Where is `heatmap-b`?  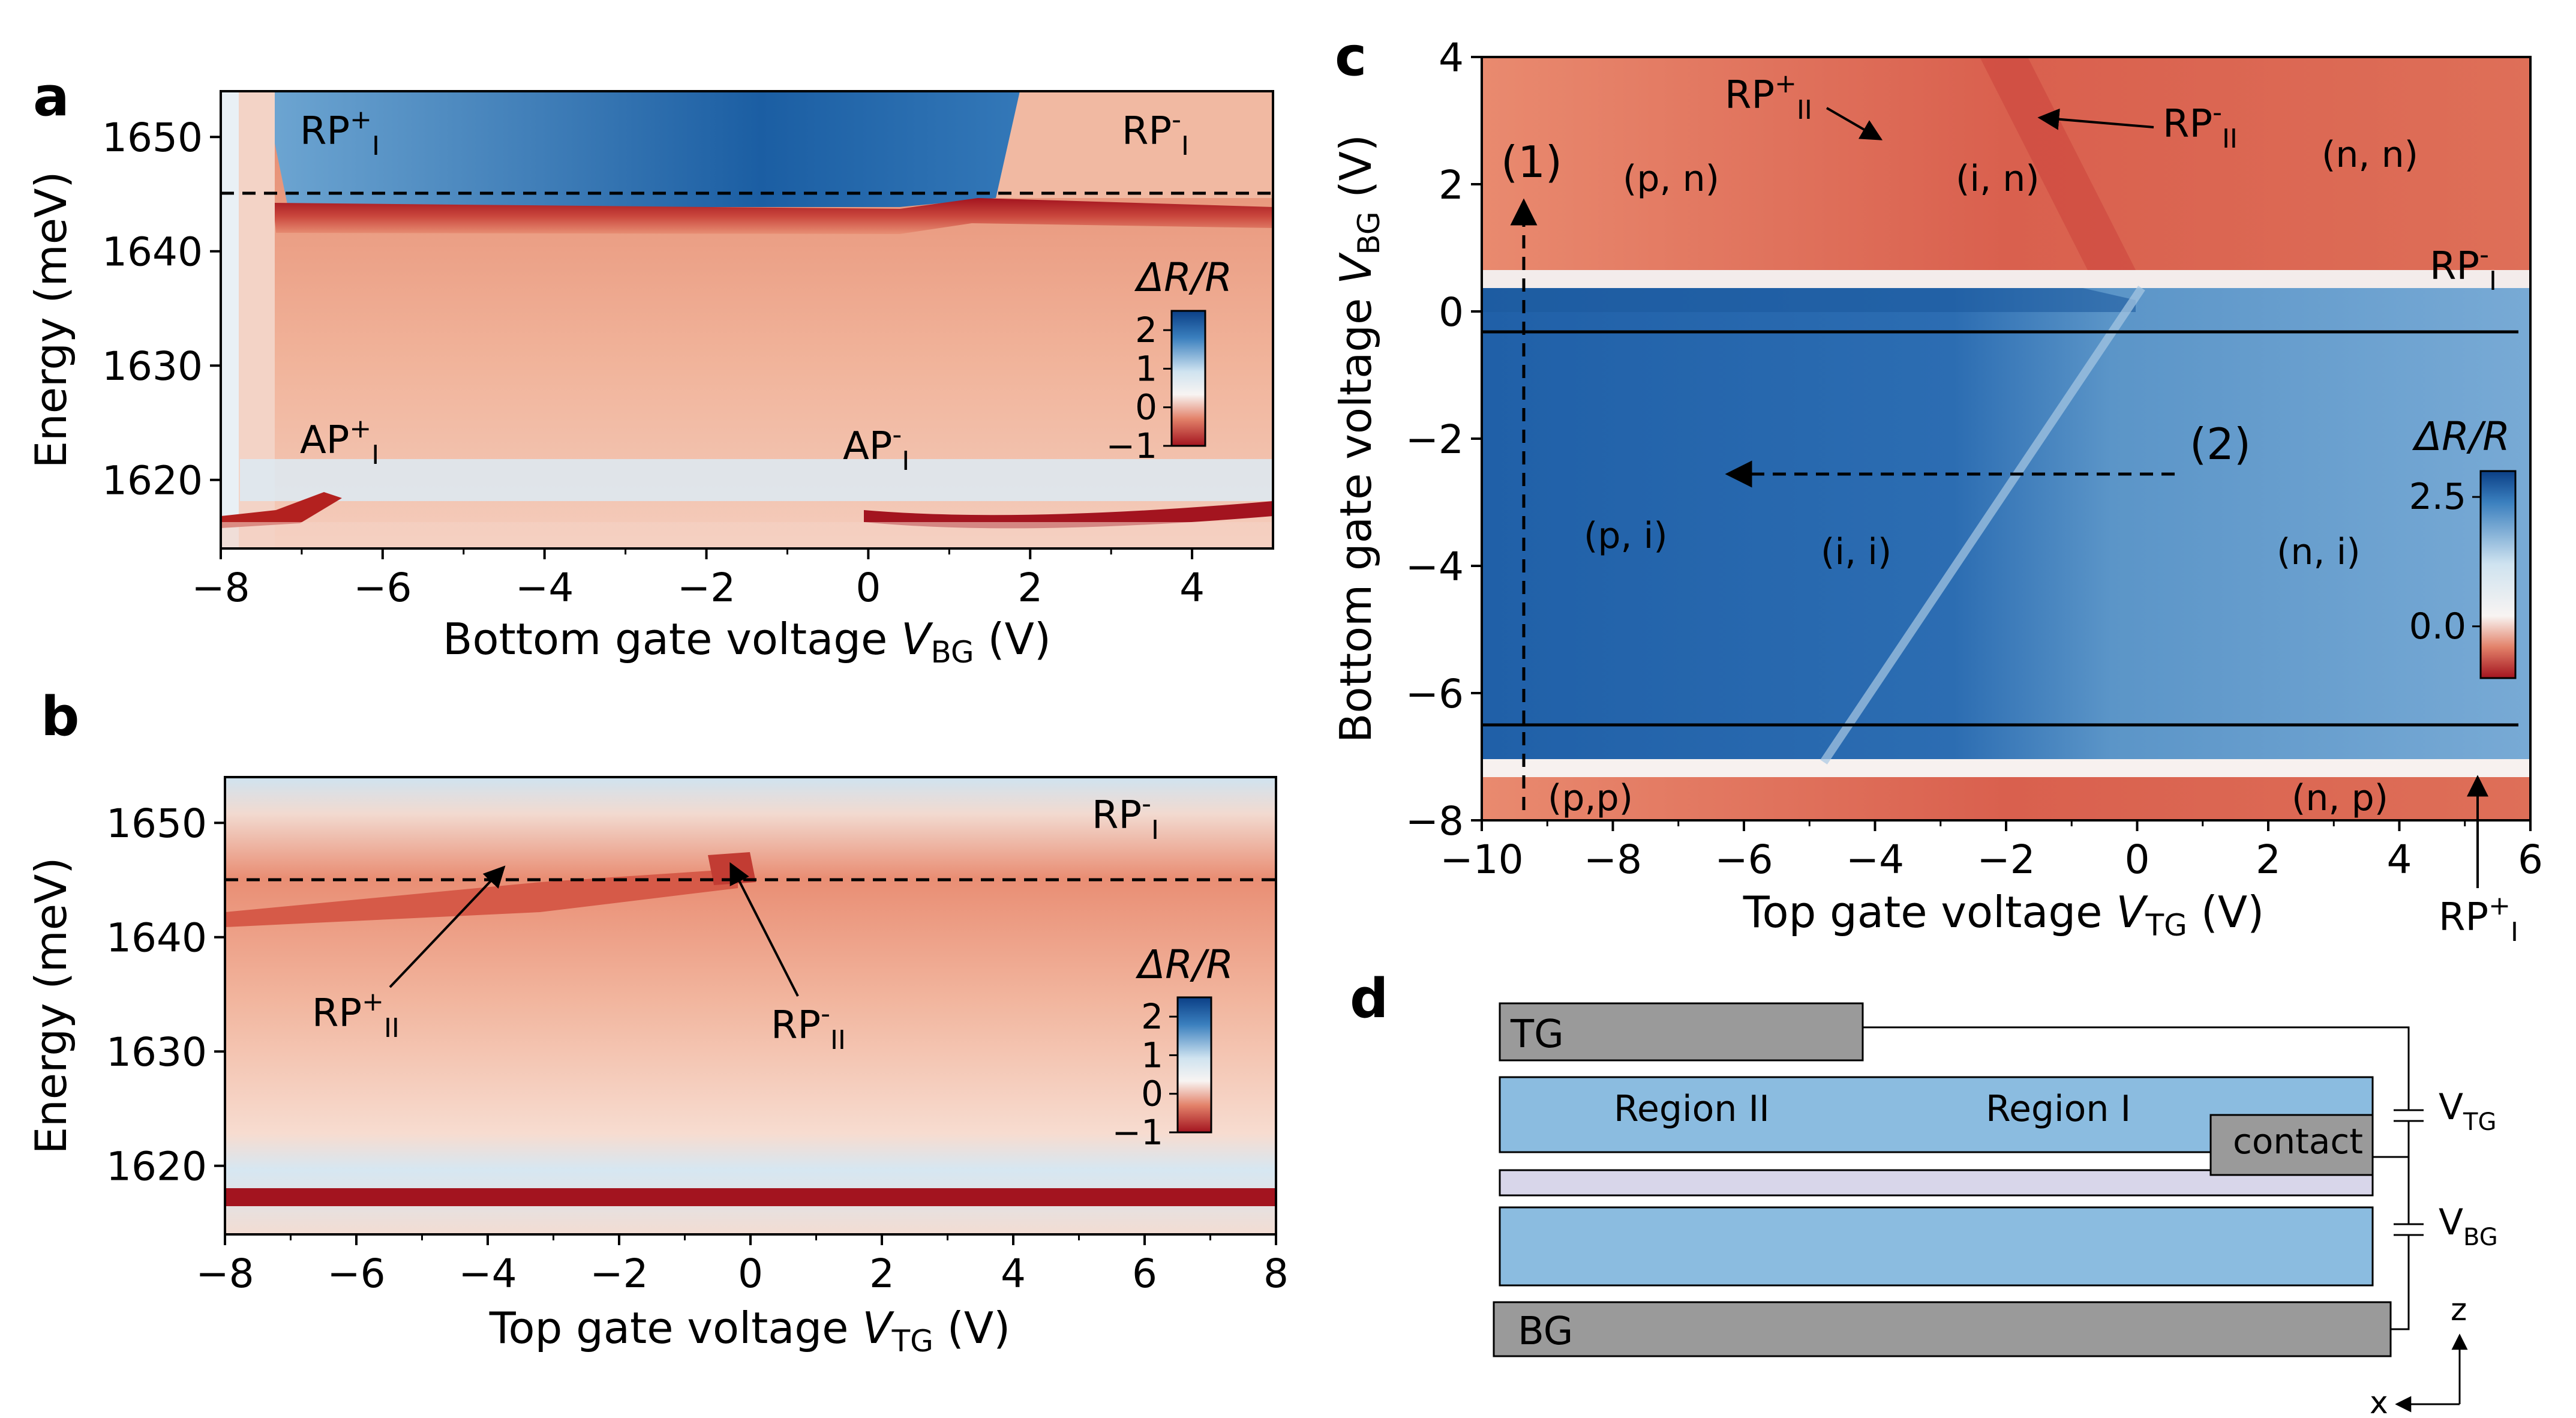 heatmap-b is located at coordinates (750, 1005).